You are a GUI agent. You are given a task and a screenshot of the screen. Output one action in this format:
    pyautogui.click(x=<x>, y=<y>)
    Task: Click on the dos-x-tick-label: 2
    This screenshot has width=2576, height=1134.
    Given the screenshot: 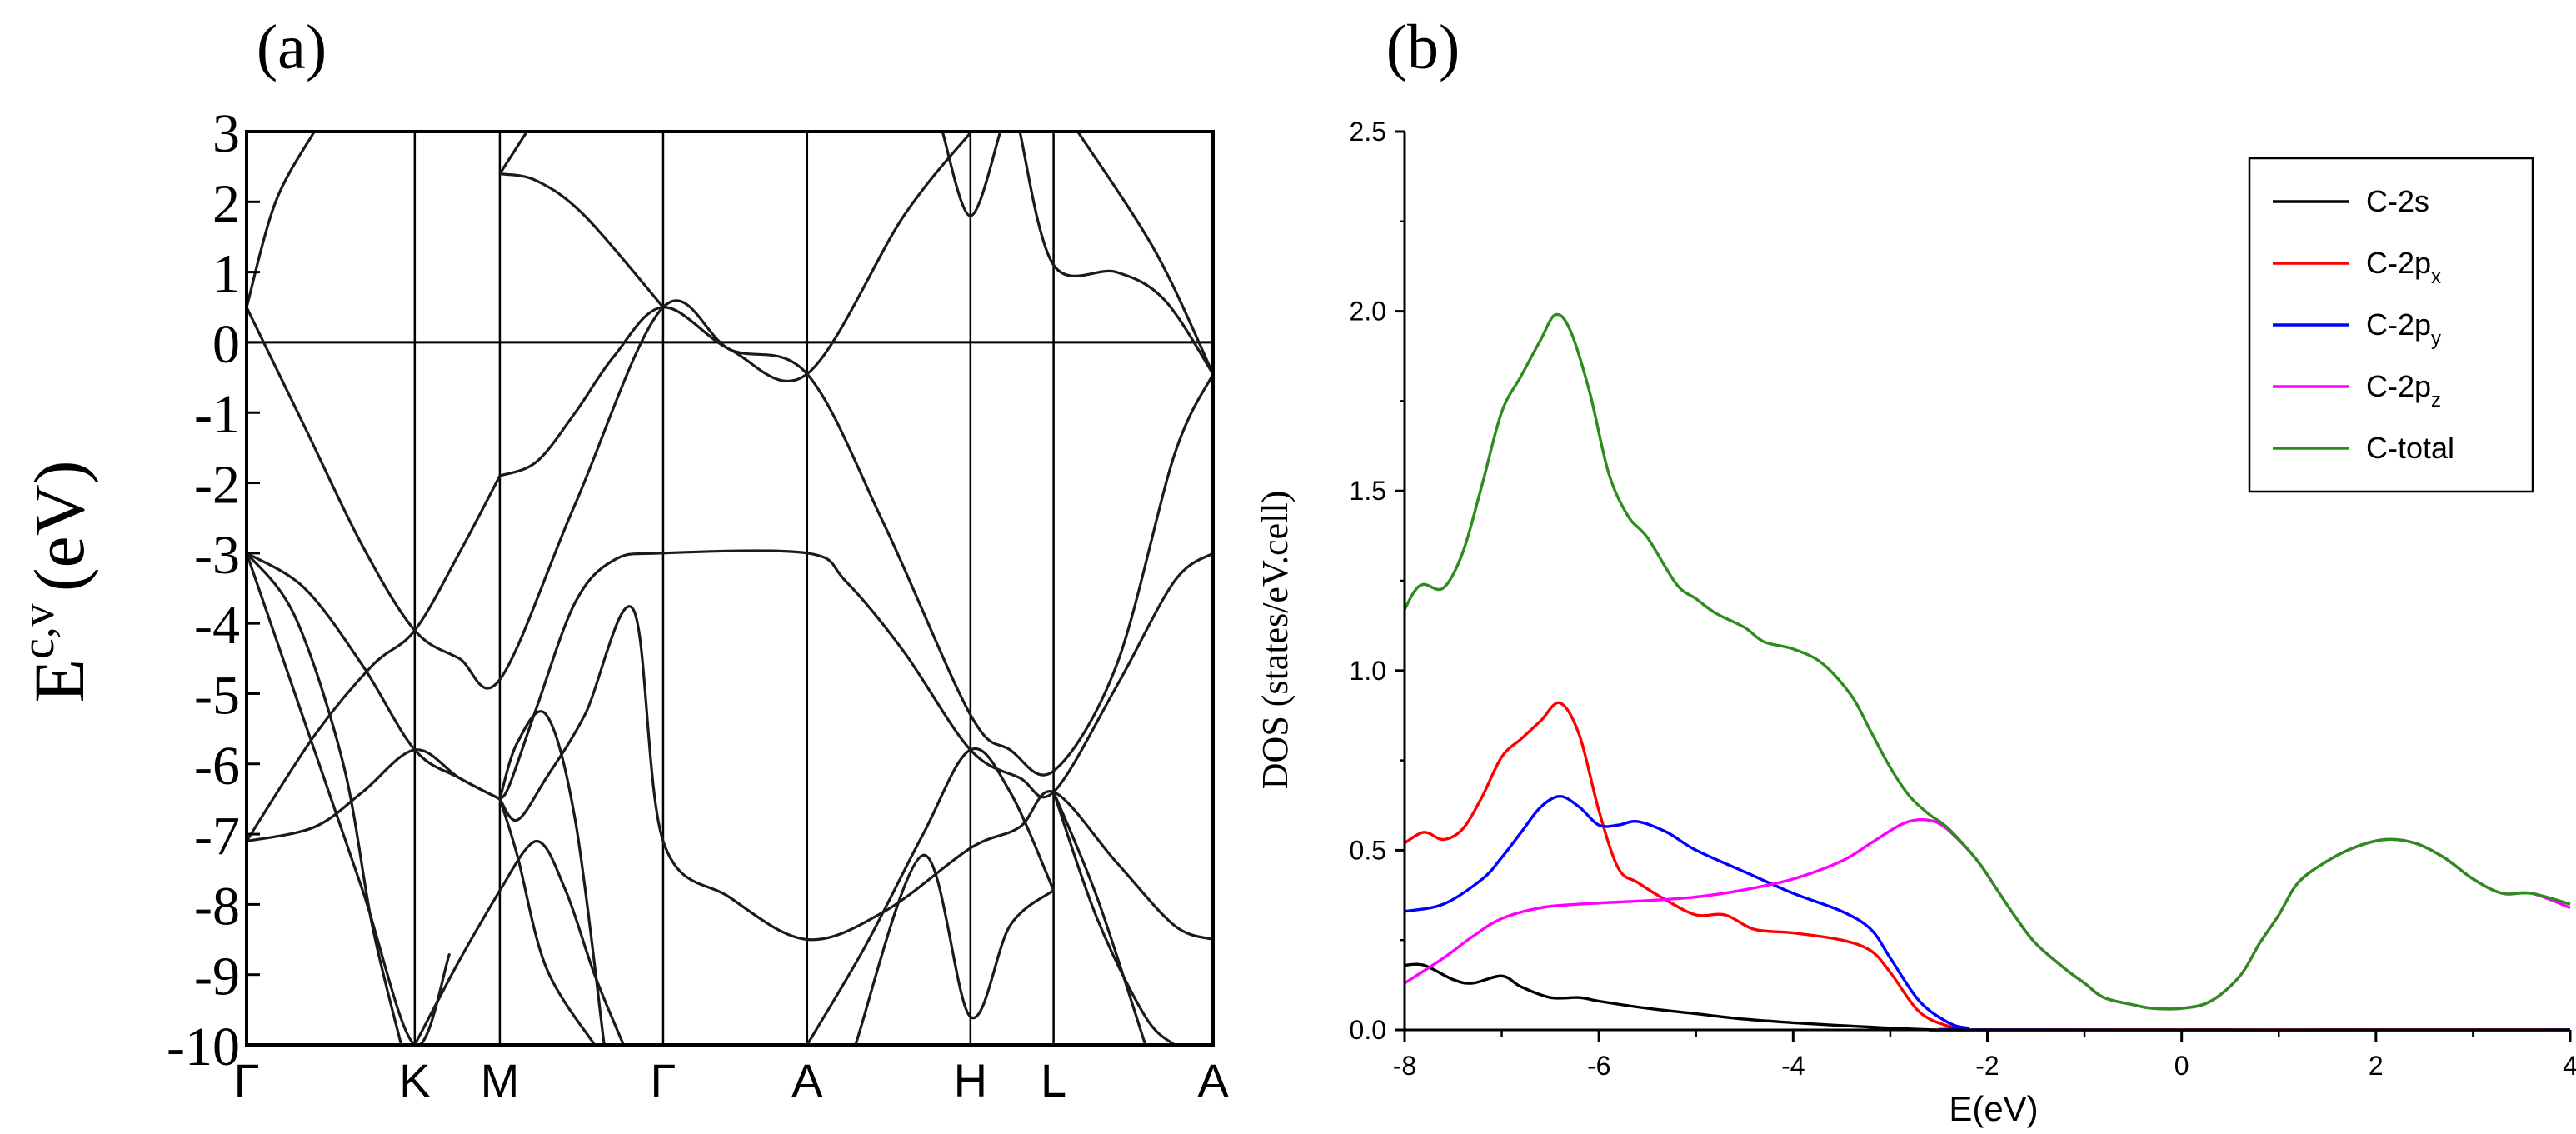 What is the action you would take?
    pyautogui.click(x=2376, y=1066)
    